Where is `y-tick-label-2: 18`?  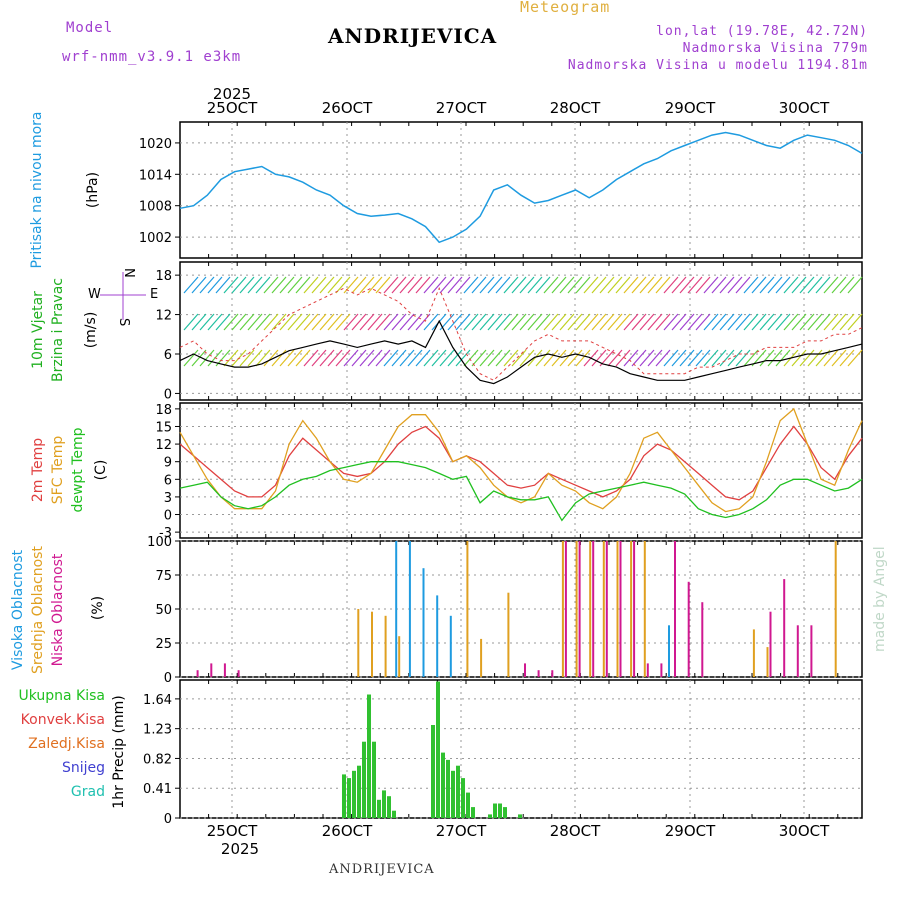
y-tick-label-2: 18 is located at coordinates (163, 410).